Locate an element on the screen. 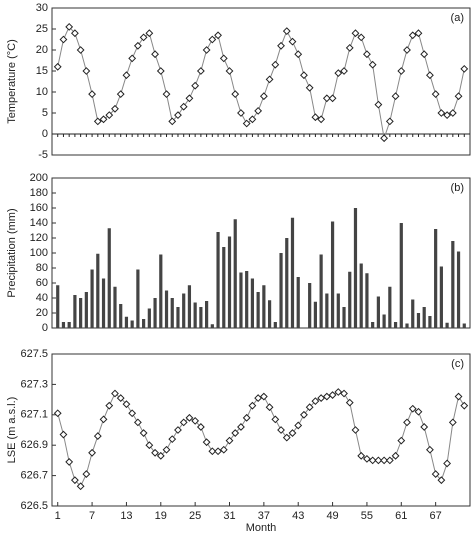 This screenshot has height=540, width=474. x-tick-label: 55 is located at coordinates (367, 516).